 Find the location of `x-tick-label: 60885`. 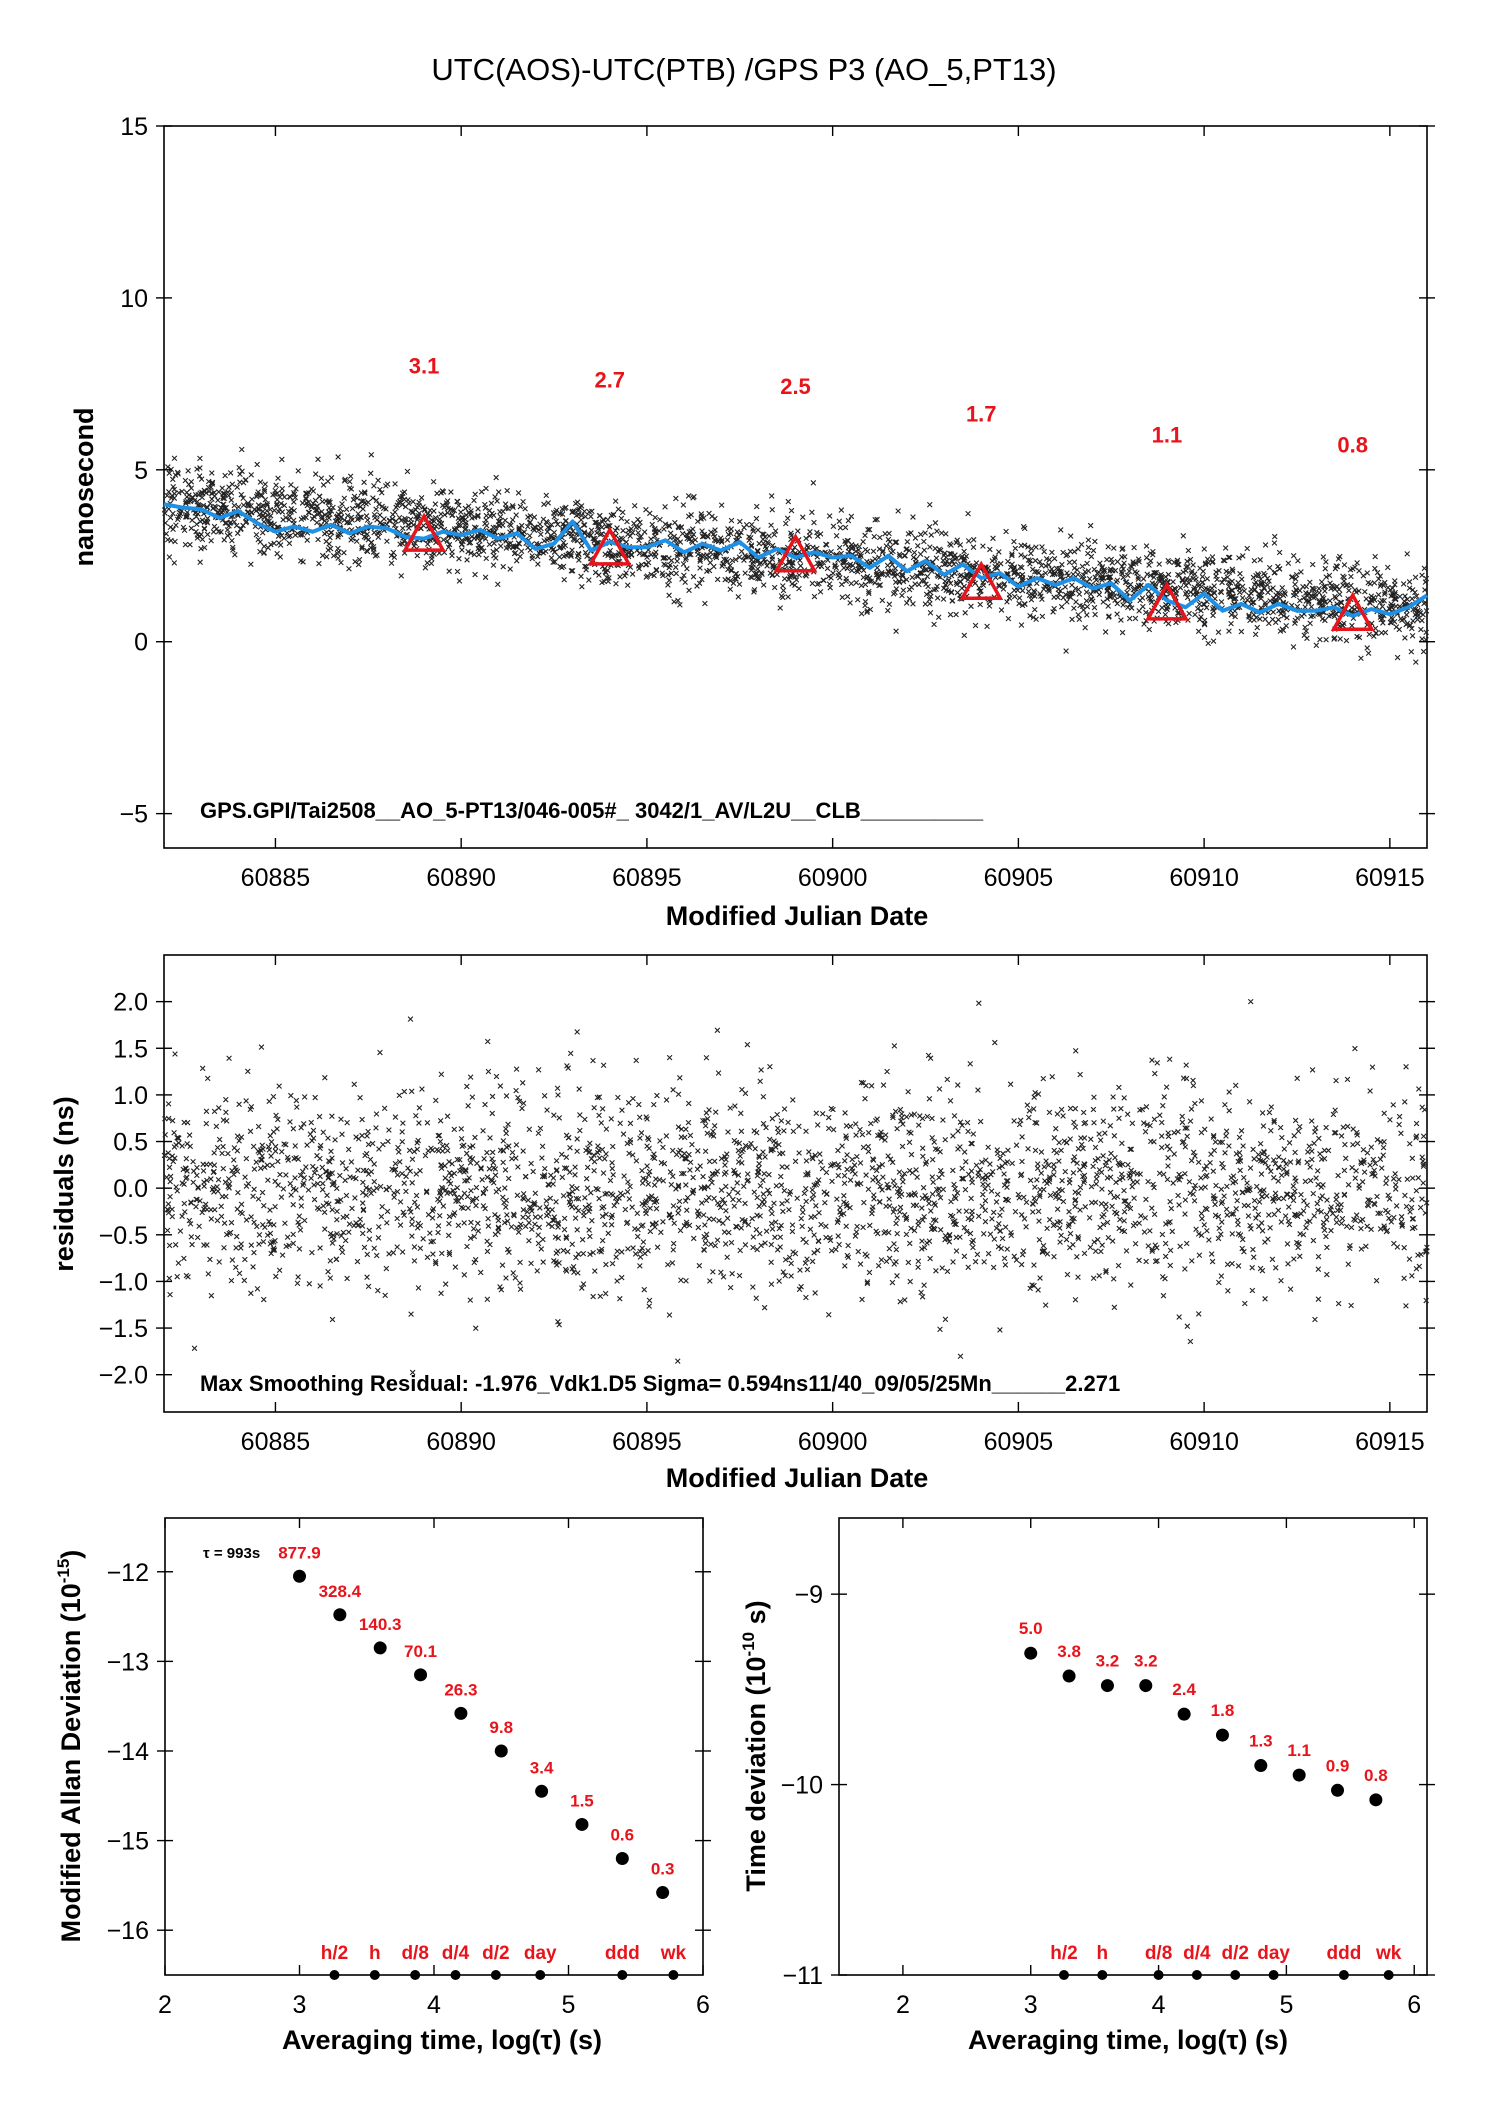

x-tick-label: 60885 is located at coordinates (276, 878).